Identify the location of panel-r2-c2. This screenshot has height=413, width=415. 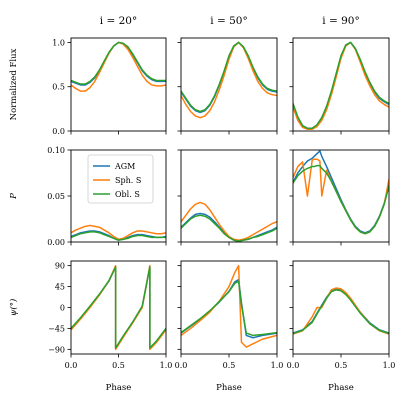
(227, 197).